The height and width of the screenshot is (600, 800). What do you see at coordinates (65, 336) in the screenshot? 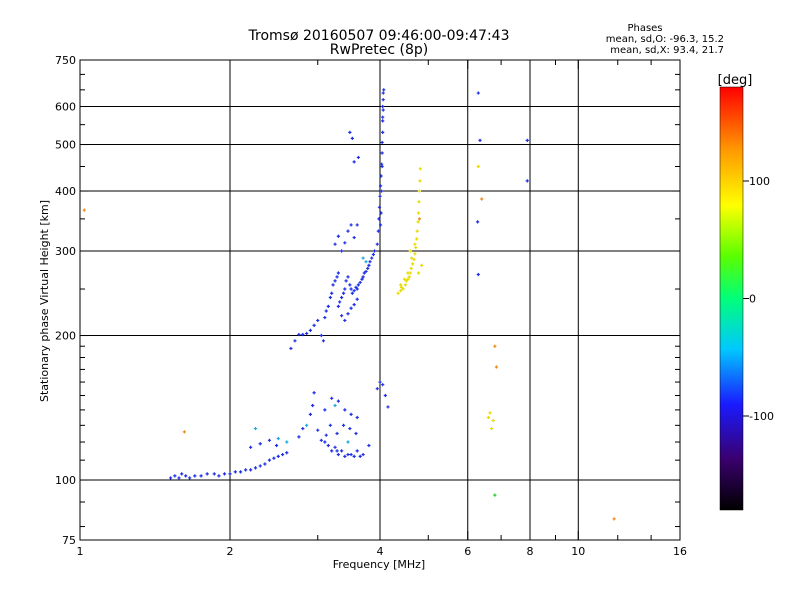
I see `y-tick-label: 200` at bounding box center [65, 336].